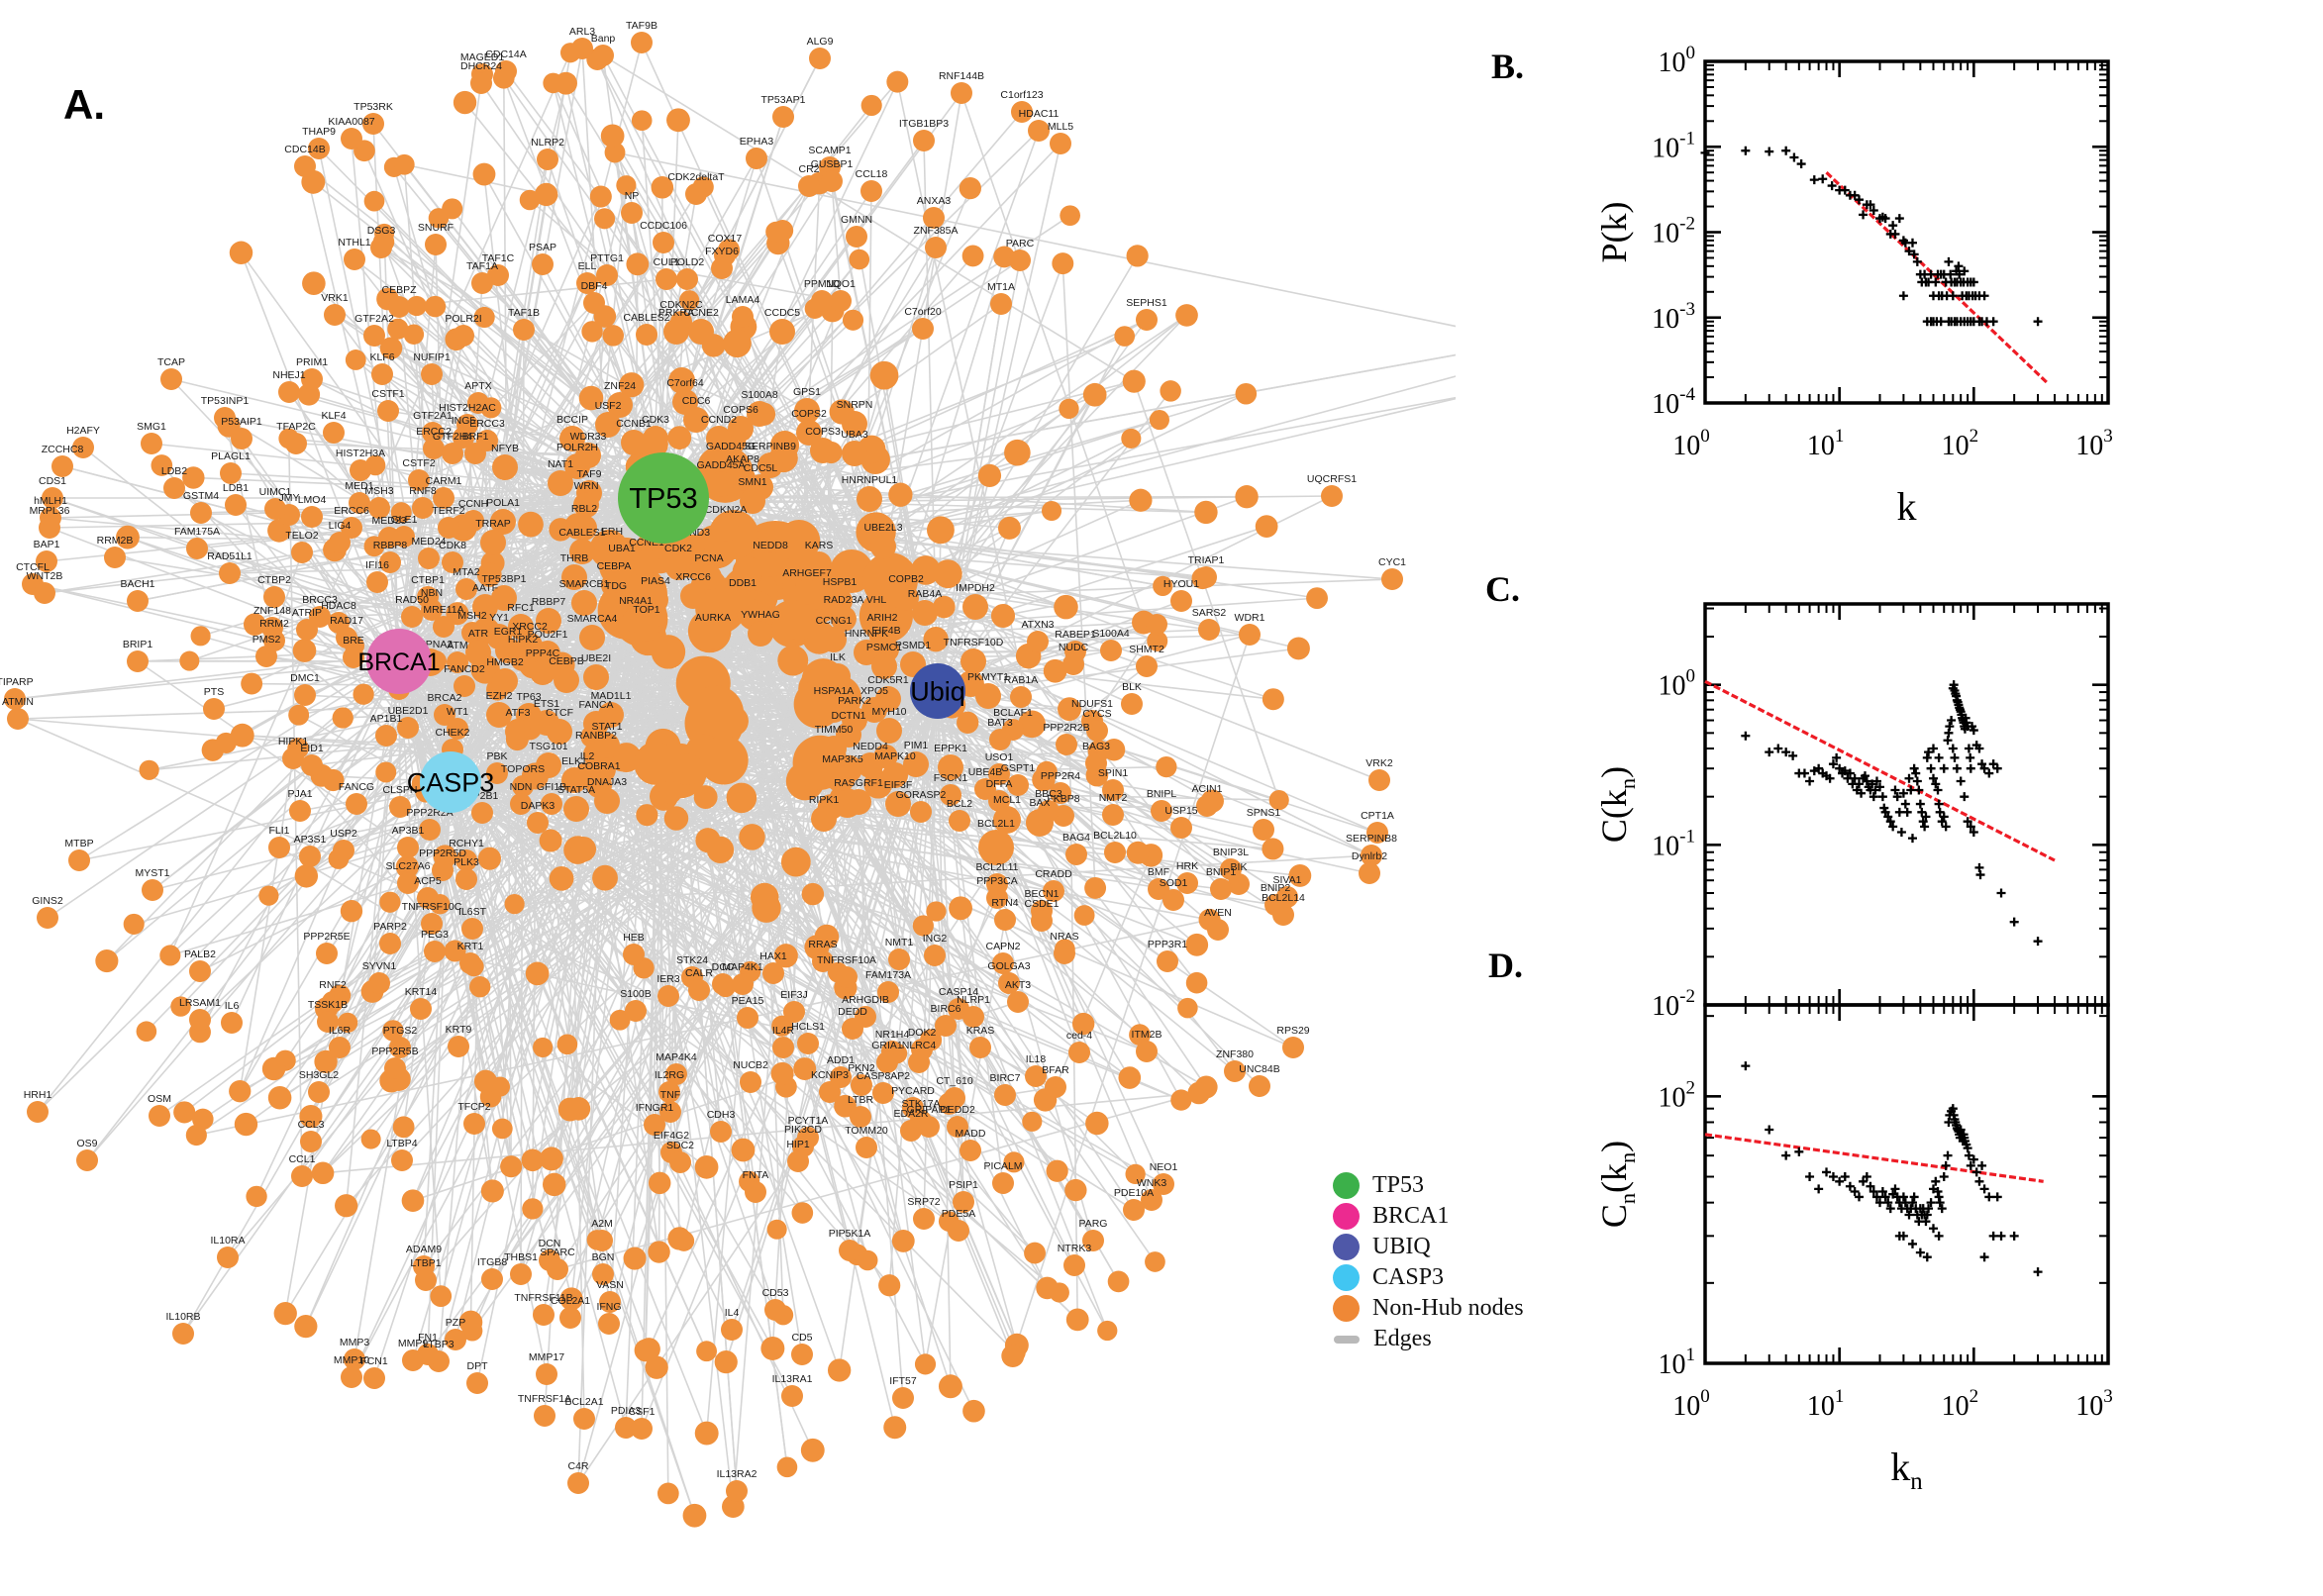 Image resolution: width=2323 pixels, height=1596 pixels. I want to click on node-label: CARM1, so click(444, 481).